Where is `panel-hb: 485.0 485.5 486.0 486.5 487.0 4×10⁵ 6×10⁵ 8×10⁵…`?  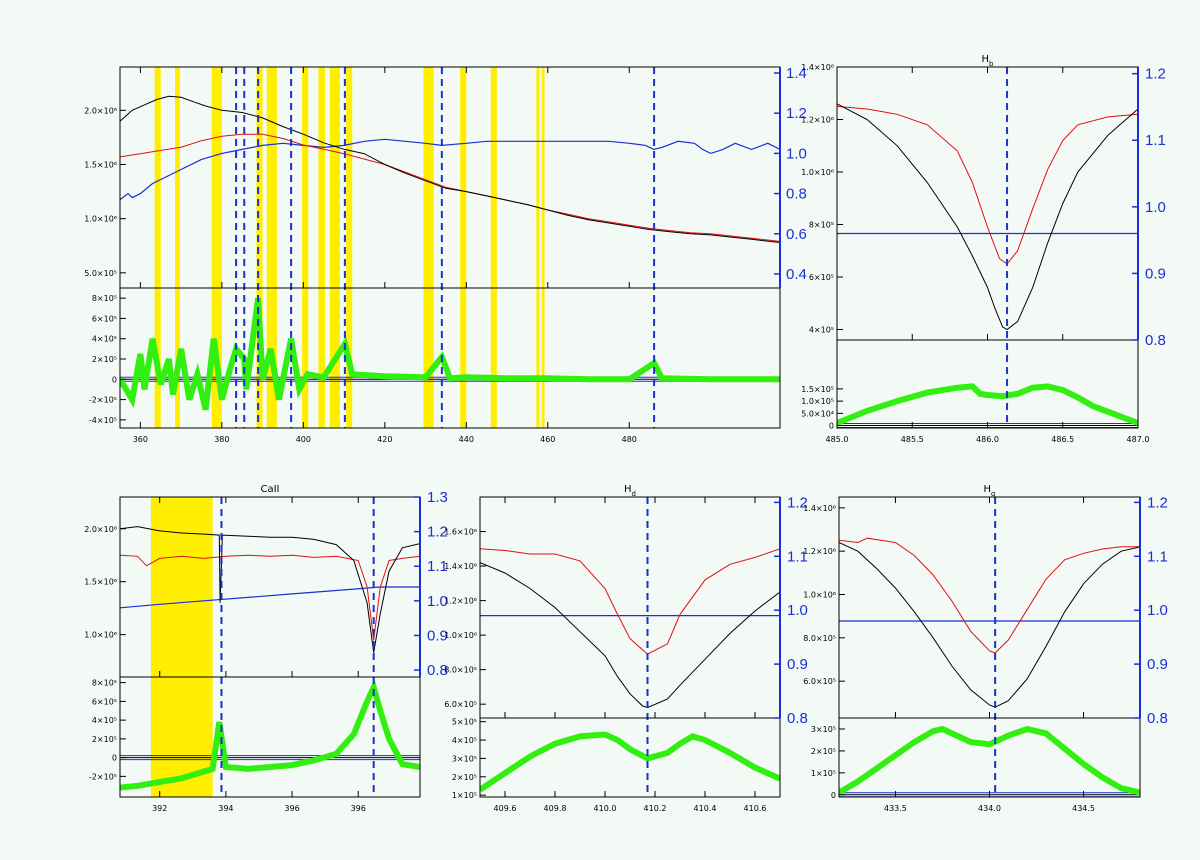 panel-hb: 485.0 485.5 486.0 486.5 487.0 4×10⁵ 6×10⁵ 8×10⁵… is located at coordinates (983, 249).